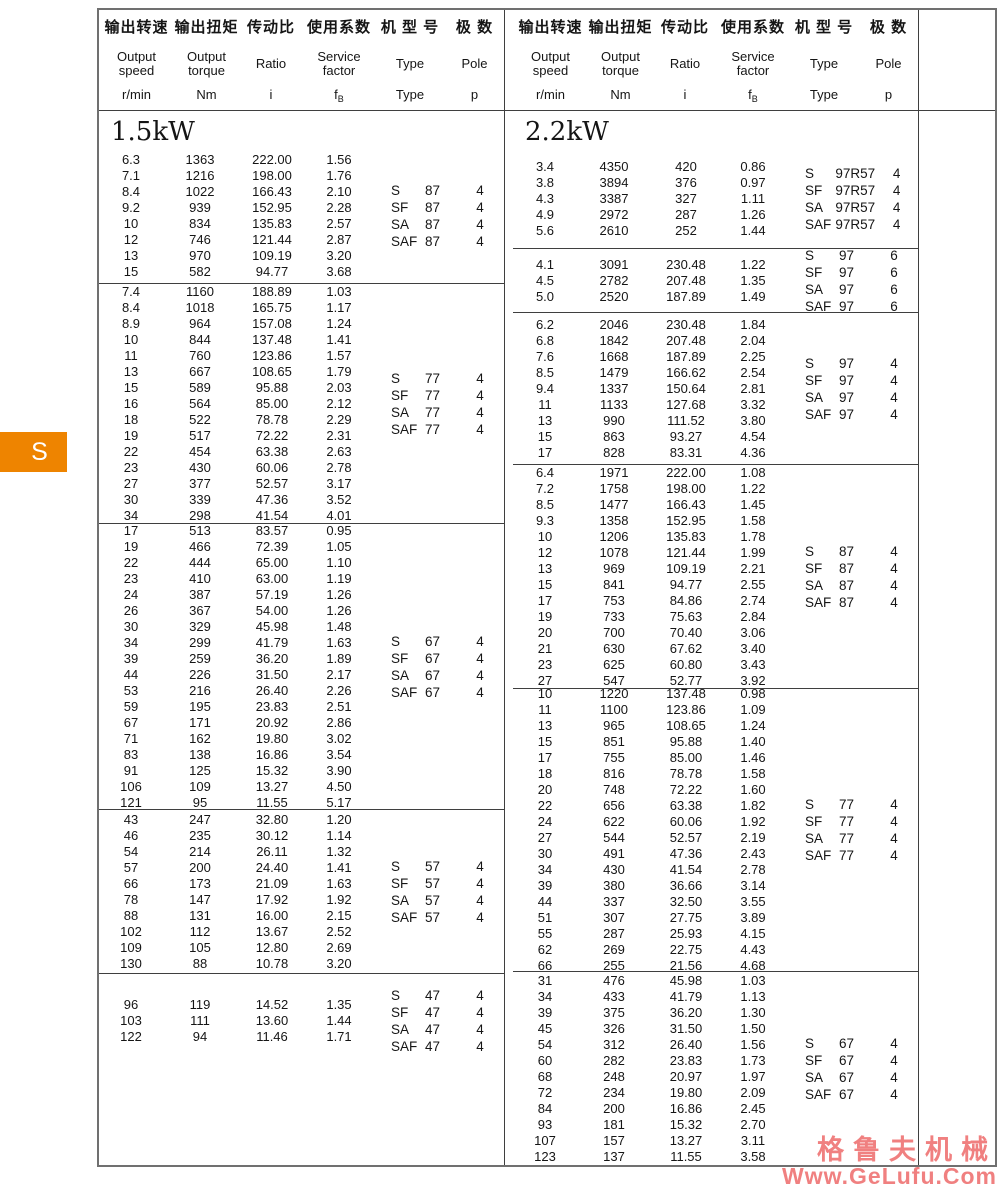  What do you see at coordinates (235, 659) in the screenshot?
I see `data-row: 39 259 36.20 1.89` at bounding box center [235, 659].